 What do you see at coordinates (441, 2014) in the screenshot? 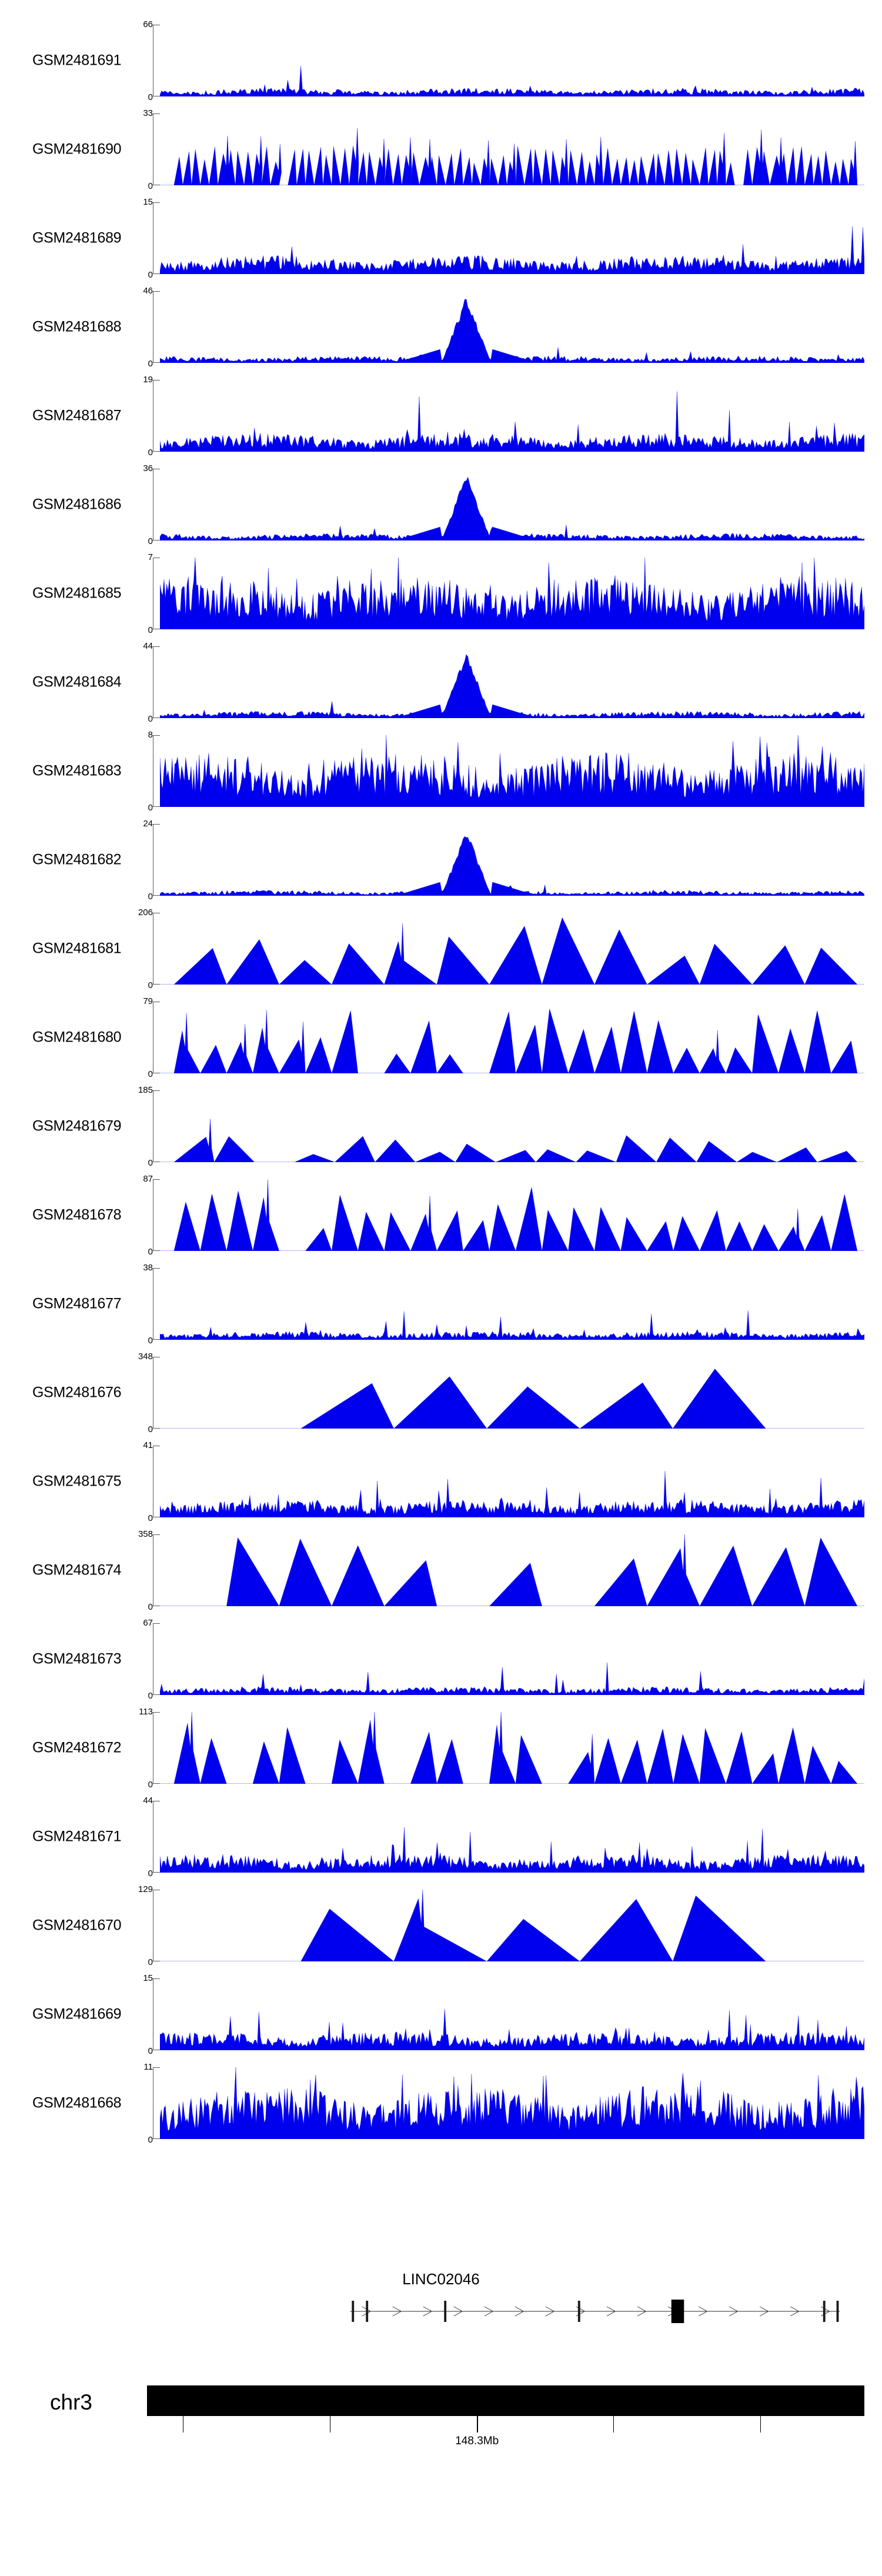
I see `coverage-track: GSM2481669 15 0` at bounding box center [441, 2014].